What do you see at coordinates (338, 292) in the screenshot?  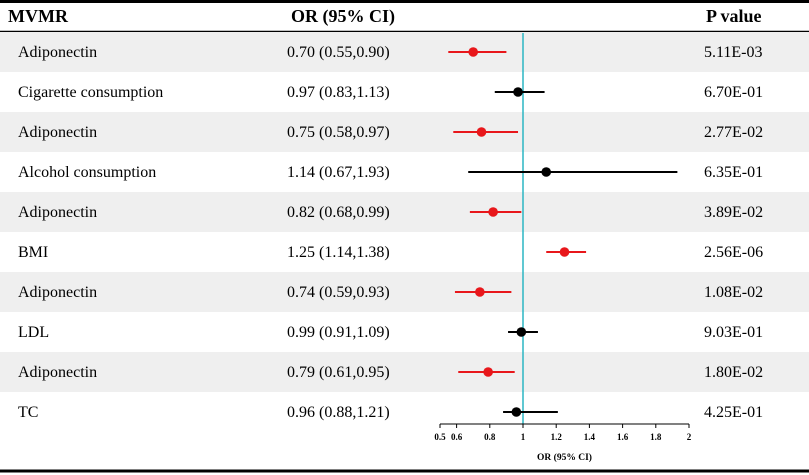 I see `row-or-text: 0.74 (0.59,0.93)` at bounding box center [338, 292].